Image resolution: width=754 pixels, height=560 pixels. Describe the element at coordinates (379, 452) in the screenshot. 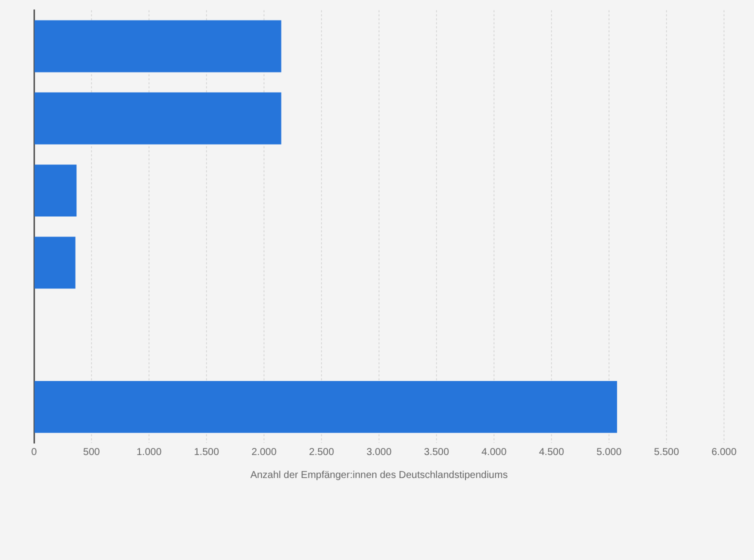

I see `x-tick-label: 3.000` at that location.